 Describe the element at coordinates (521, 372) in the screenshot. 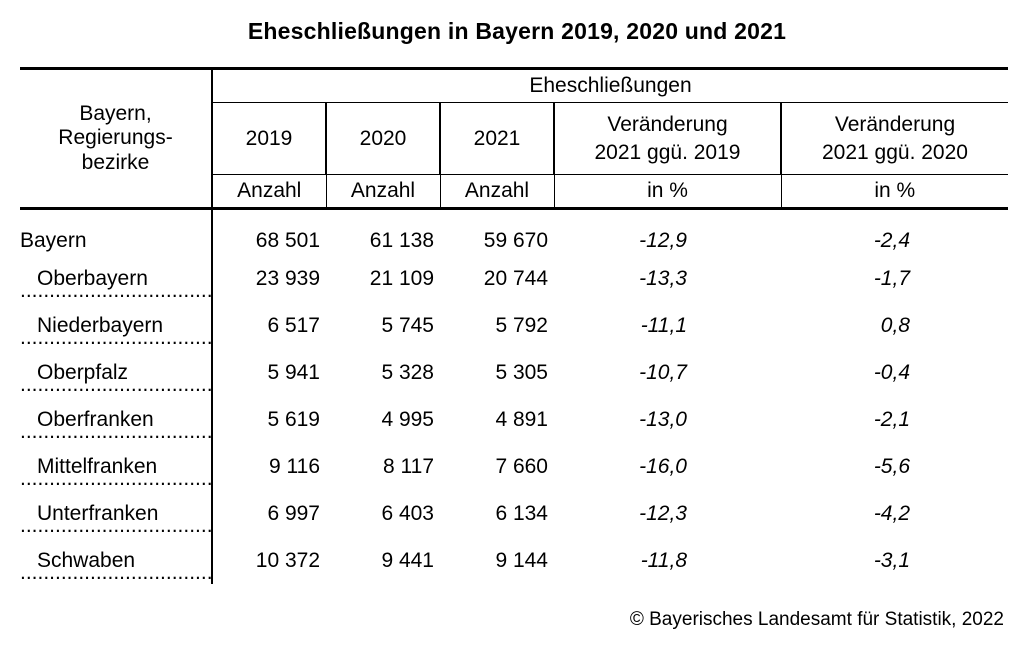

I see `value-2021: 5 305` at that location.